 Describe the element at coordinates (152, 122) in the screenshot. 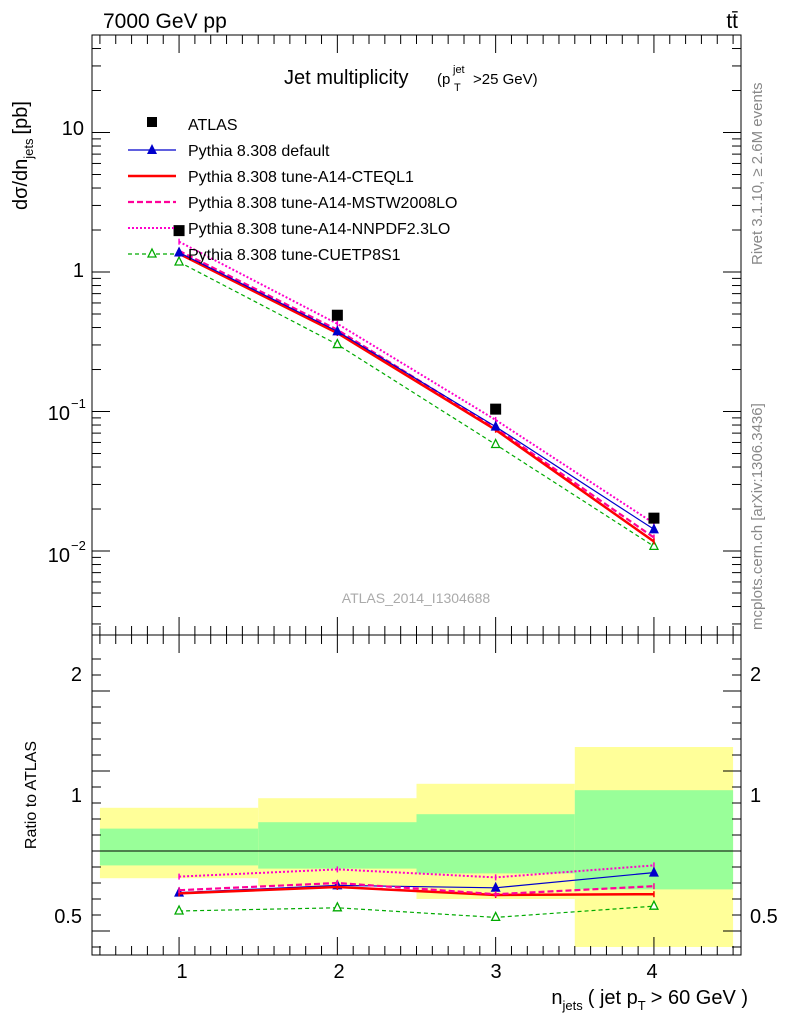

I see `legend-marker-atlas` at that location.